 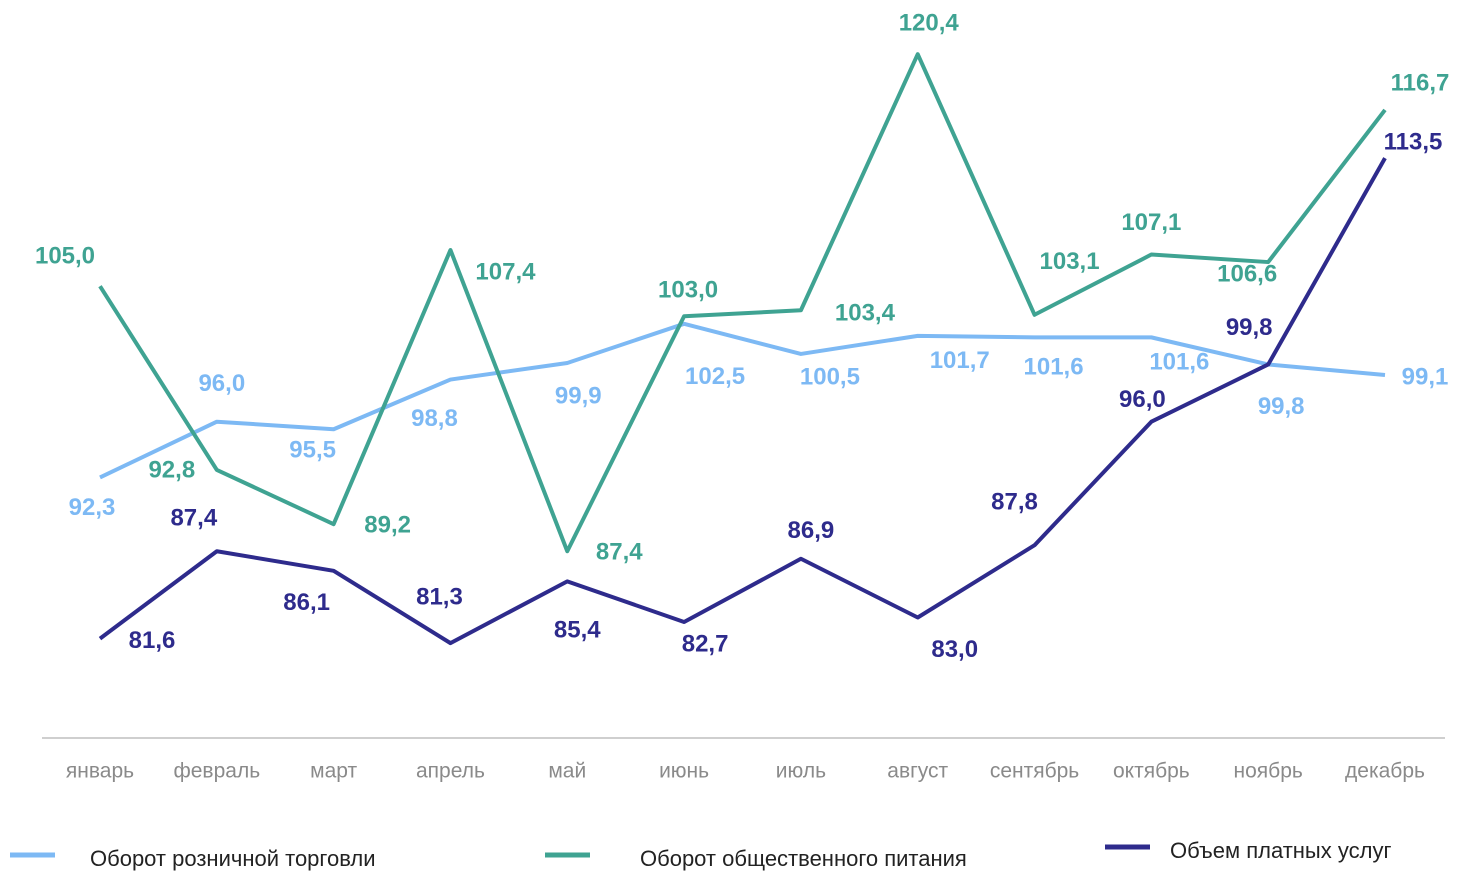 I want to click on x-tick-label: январь, so click(x=100, y=771).